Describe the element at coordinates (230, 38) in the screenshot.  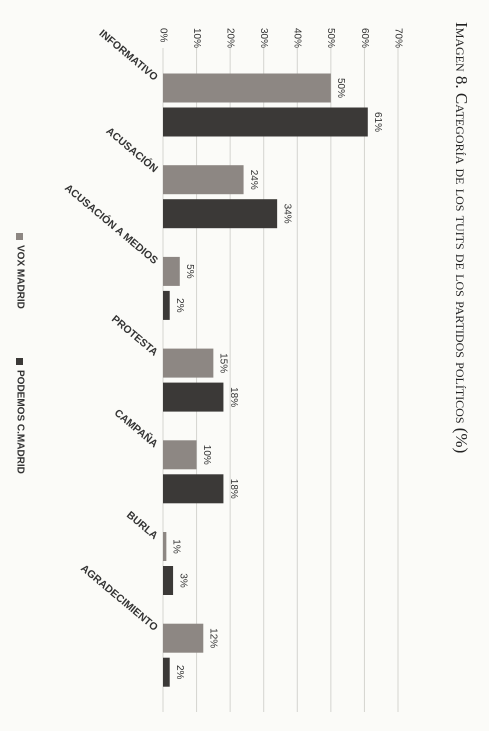
I see `y-tick-label: 20%` at that location.